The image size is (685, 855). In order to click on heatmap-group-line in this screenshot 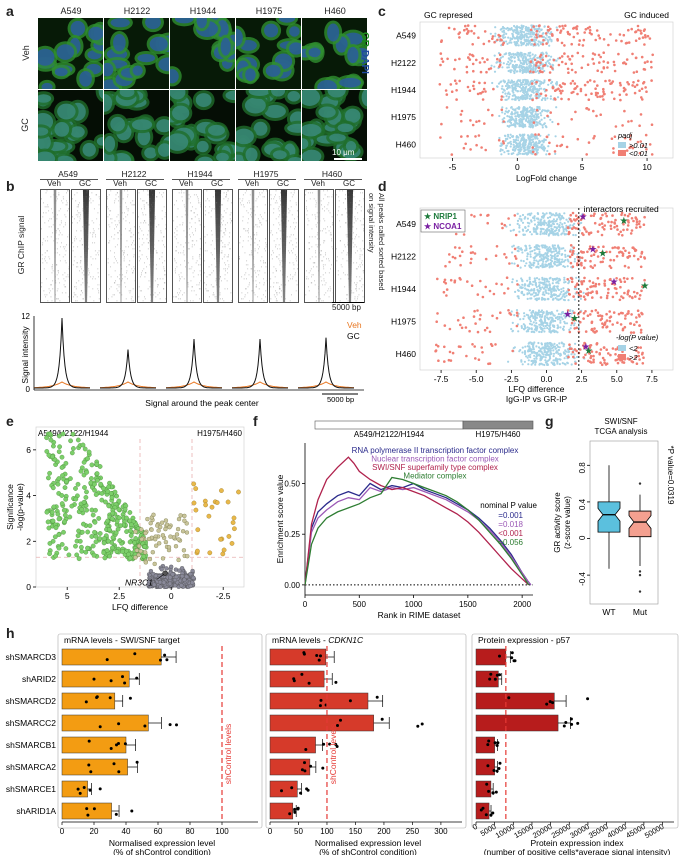, I will do `click(333, 179)`.